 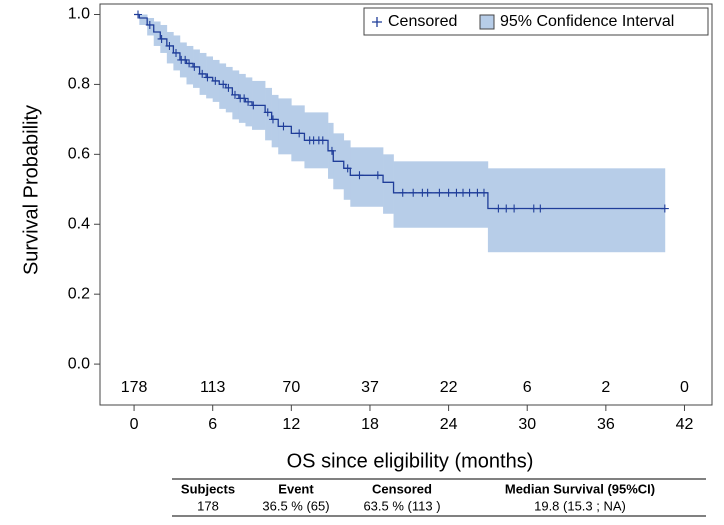 I want to click on at-risk-count: 70, so click(x=291, y=387).